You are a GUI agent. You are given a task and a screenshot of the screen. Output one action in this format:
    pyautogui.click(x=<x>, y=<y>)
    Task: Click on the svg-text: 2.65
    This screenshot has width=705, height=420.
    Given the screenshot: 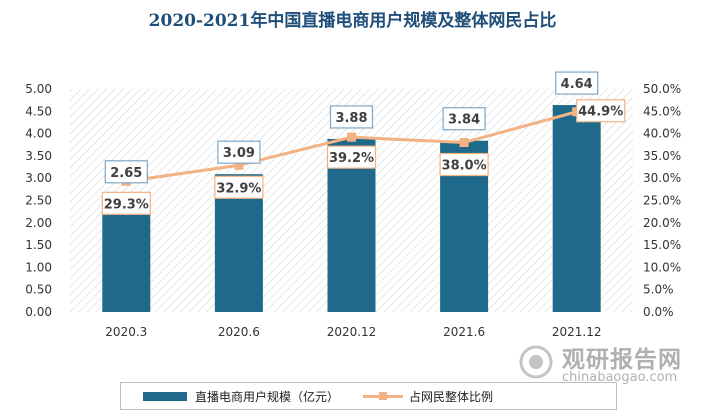 What is the action you would take?
    pyautogui.click(x=126, y=173)
    